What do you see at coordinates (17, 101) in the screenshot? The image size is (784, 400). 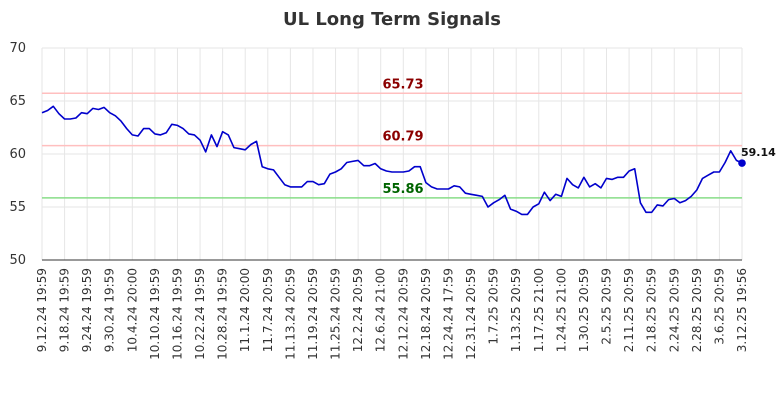 I see `y-tick-label: 65` at bounding box center [17, 101].